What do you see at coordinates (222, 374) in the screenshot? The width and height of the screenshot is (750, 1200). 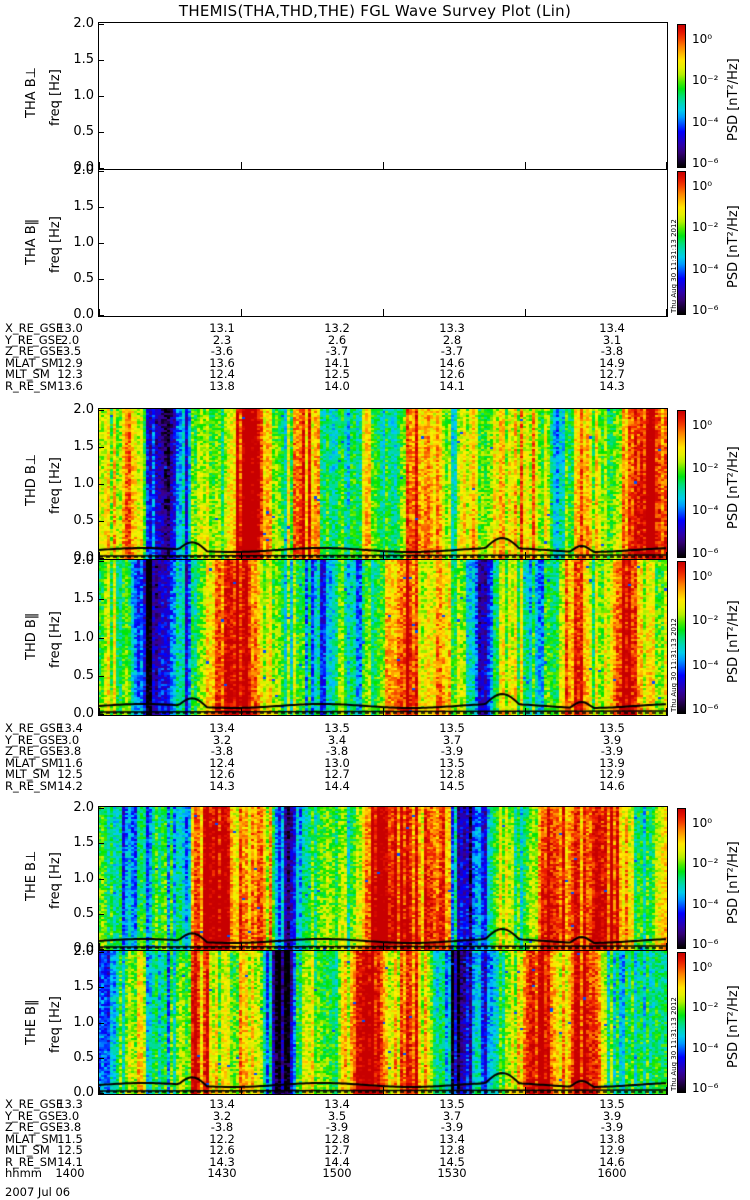 I see `ephemeris-value: 12.4` at bounding box center [222, 374].